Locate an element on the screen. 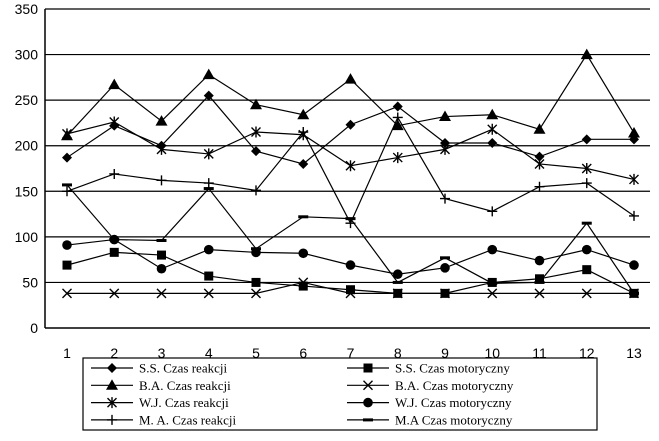 The image size is (659, 441). y-tick-label: 300 is located at coordinates (27, 55).